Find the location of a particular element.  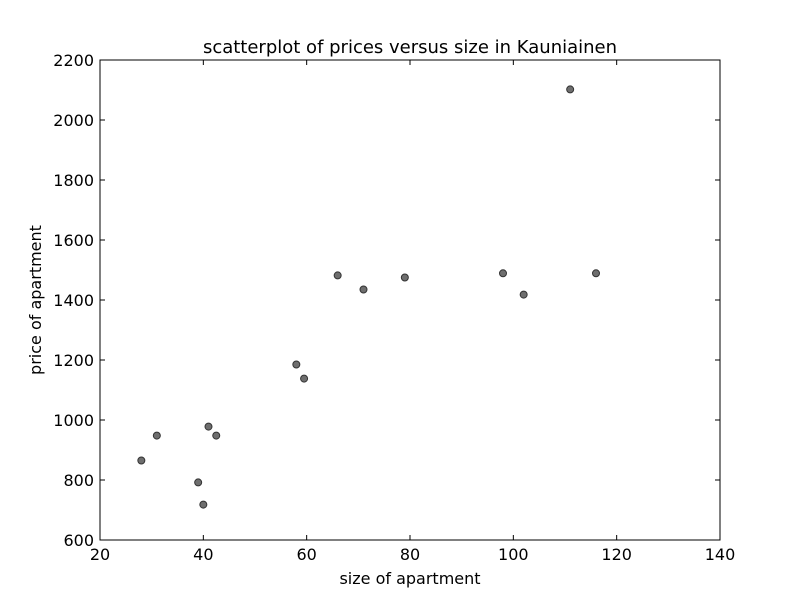

y-tick-label: 1800 is located at coordinates (73, 180).